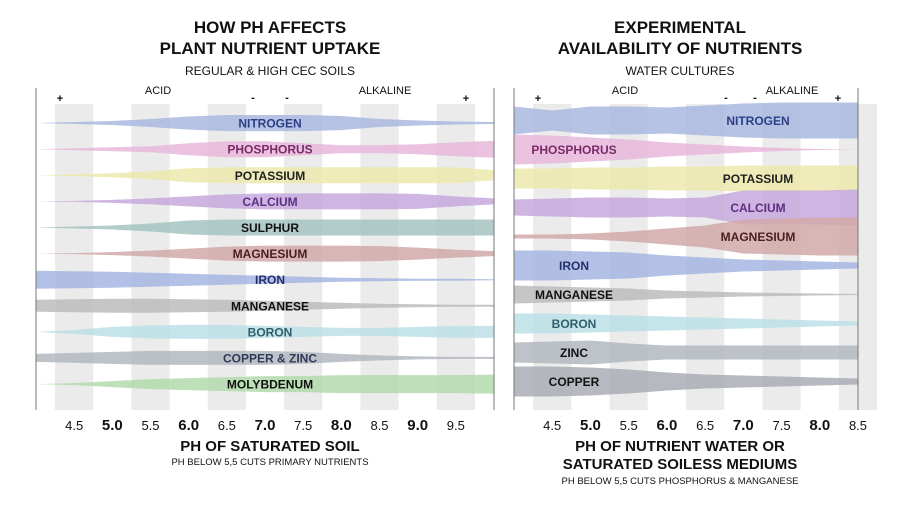 Image resolution: width=900 pixels, height=505 pixels. What do you see at coordinates (858, 425) in the screenshot?
I see `right-x-tick-label: 8.5` at bounding box center [858, 425].